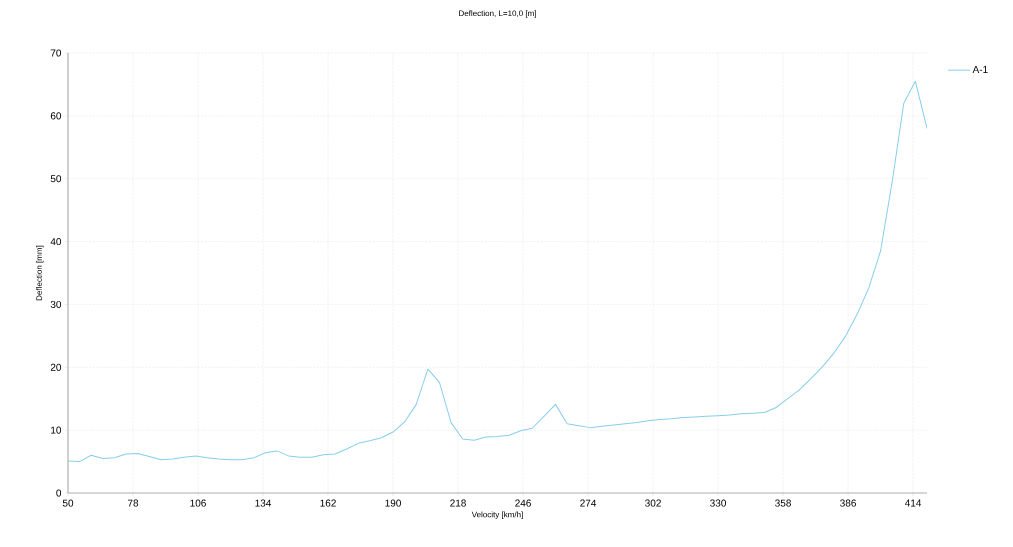 This screenshot has height=547, width=1013. I want to click on x-tick-label: 358, so click(783, 503).